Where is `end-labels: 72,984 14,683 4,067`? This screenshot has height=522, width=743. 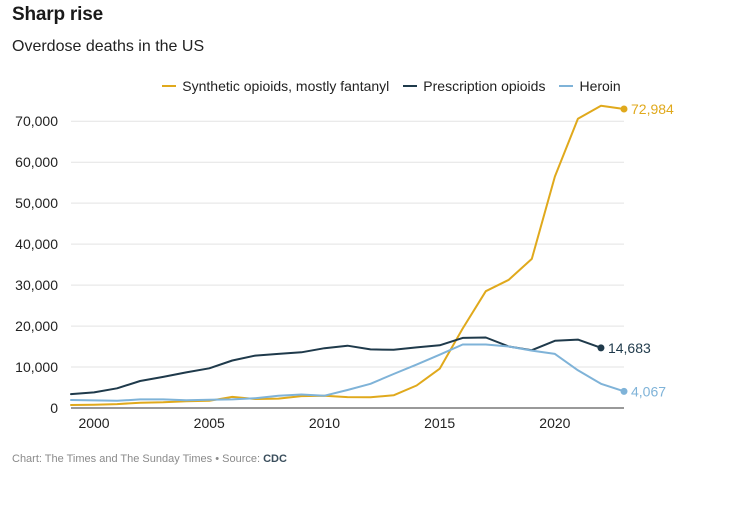
end-labels: 72,984 14,683 4,067 is located at coordinates (641, 250).